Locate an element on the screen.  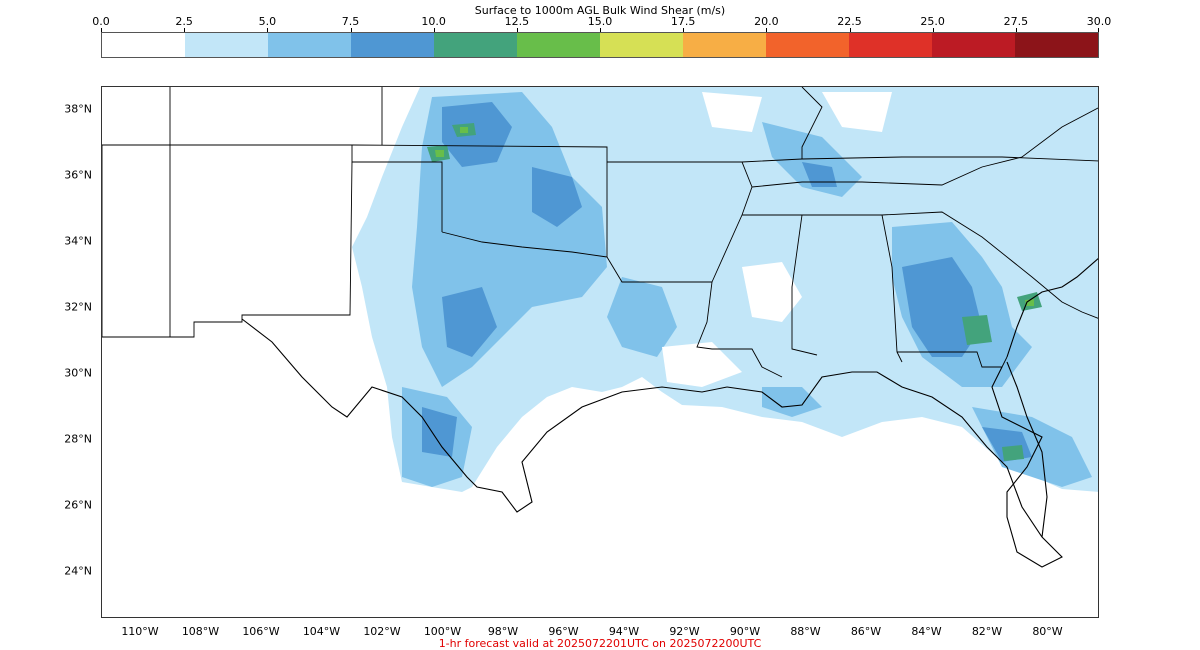
colorbar-tick-label: 12.5 is located at coordinates (517, 21).